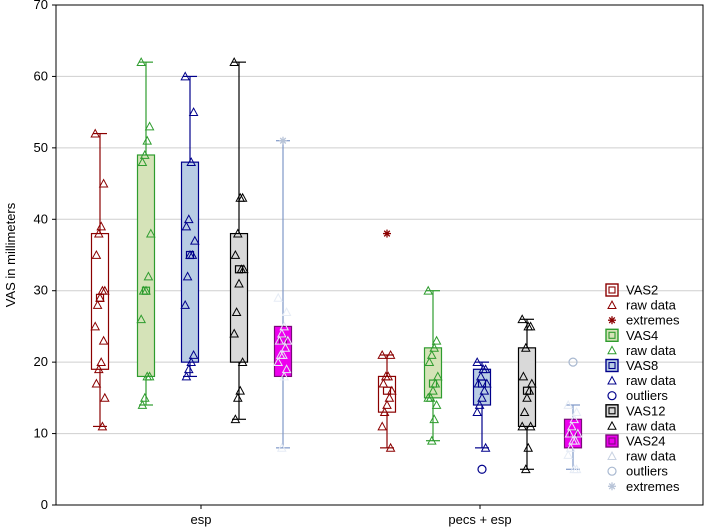  I want to click on outlier-point, so click(573, 362).